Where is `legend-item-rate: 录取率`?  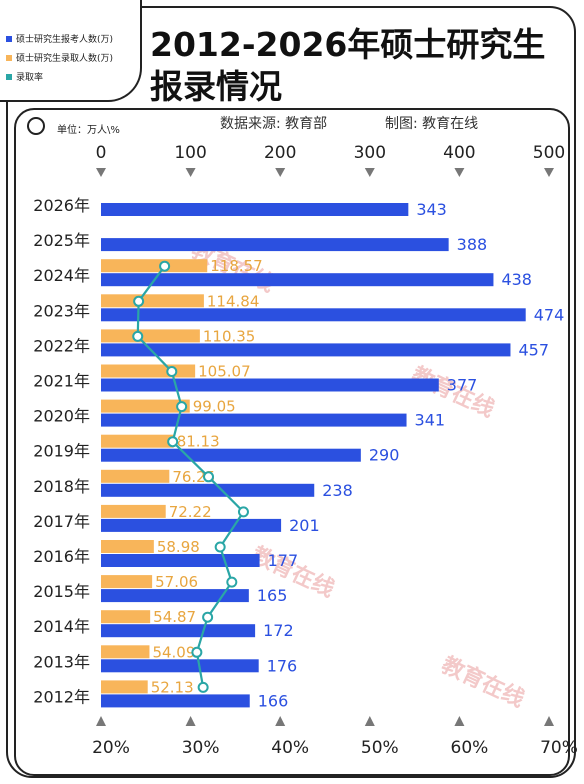 legend-item-rate: 录取率 is located at coordinates (24, 76).